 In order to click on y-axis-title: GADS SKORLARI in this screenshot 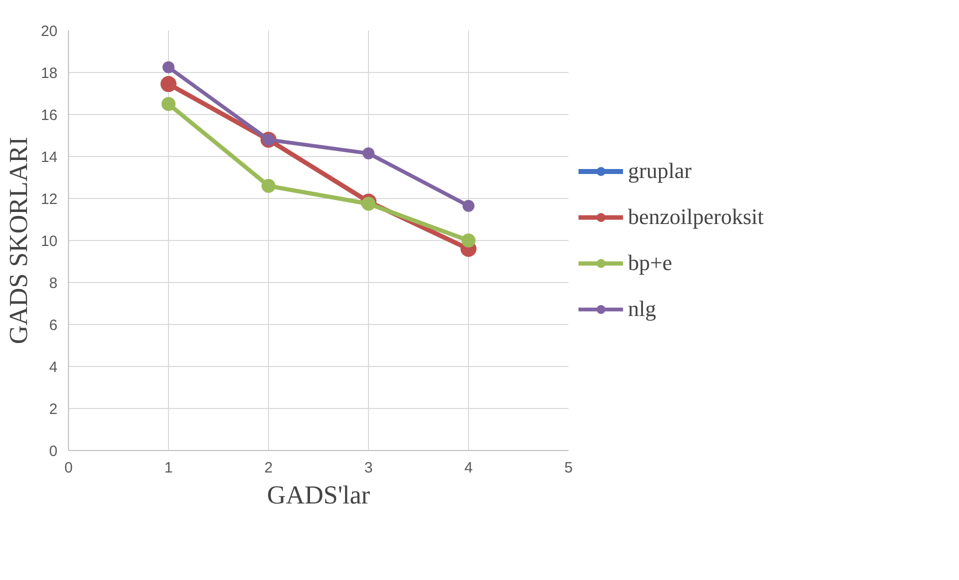, I will do `click(18, 240)`.